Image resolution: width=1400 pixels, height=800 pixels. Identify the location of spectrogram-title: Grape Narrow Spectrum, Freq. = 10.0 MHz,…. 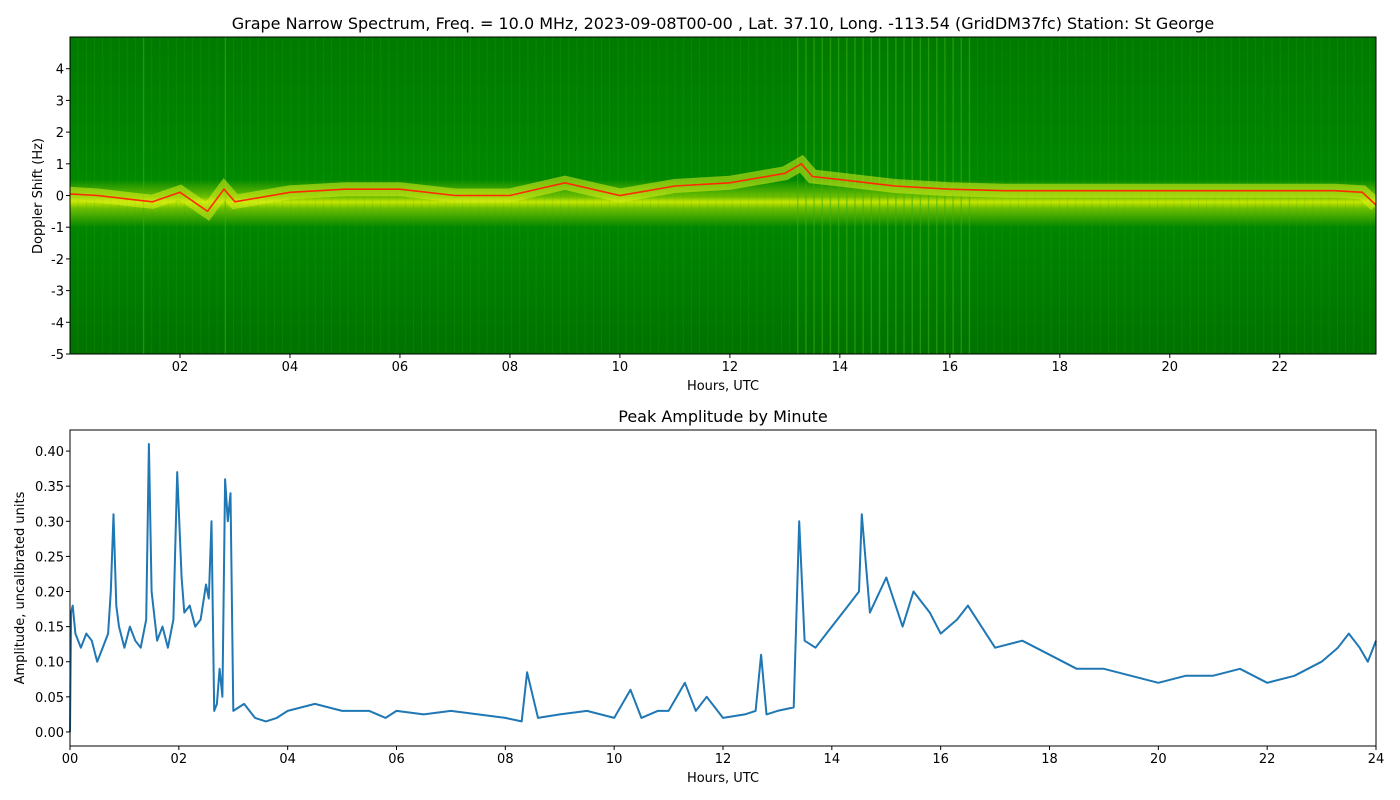
(723, 23).